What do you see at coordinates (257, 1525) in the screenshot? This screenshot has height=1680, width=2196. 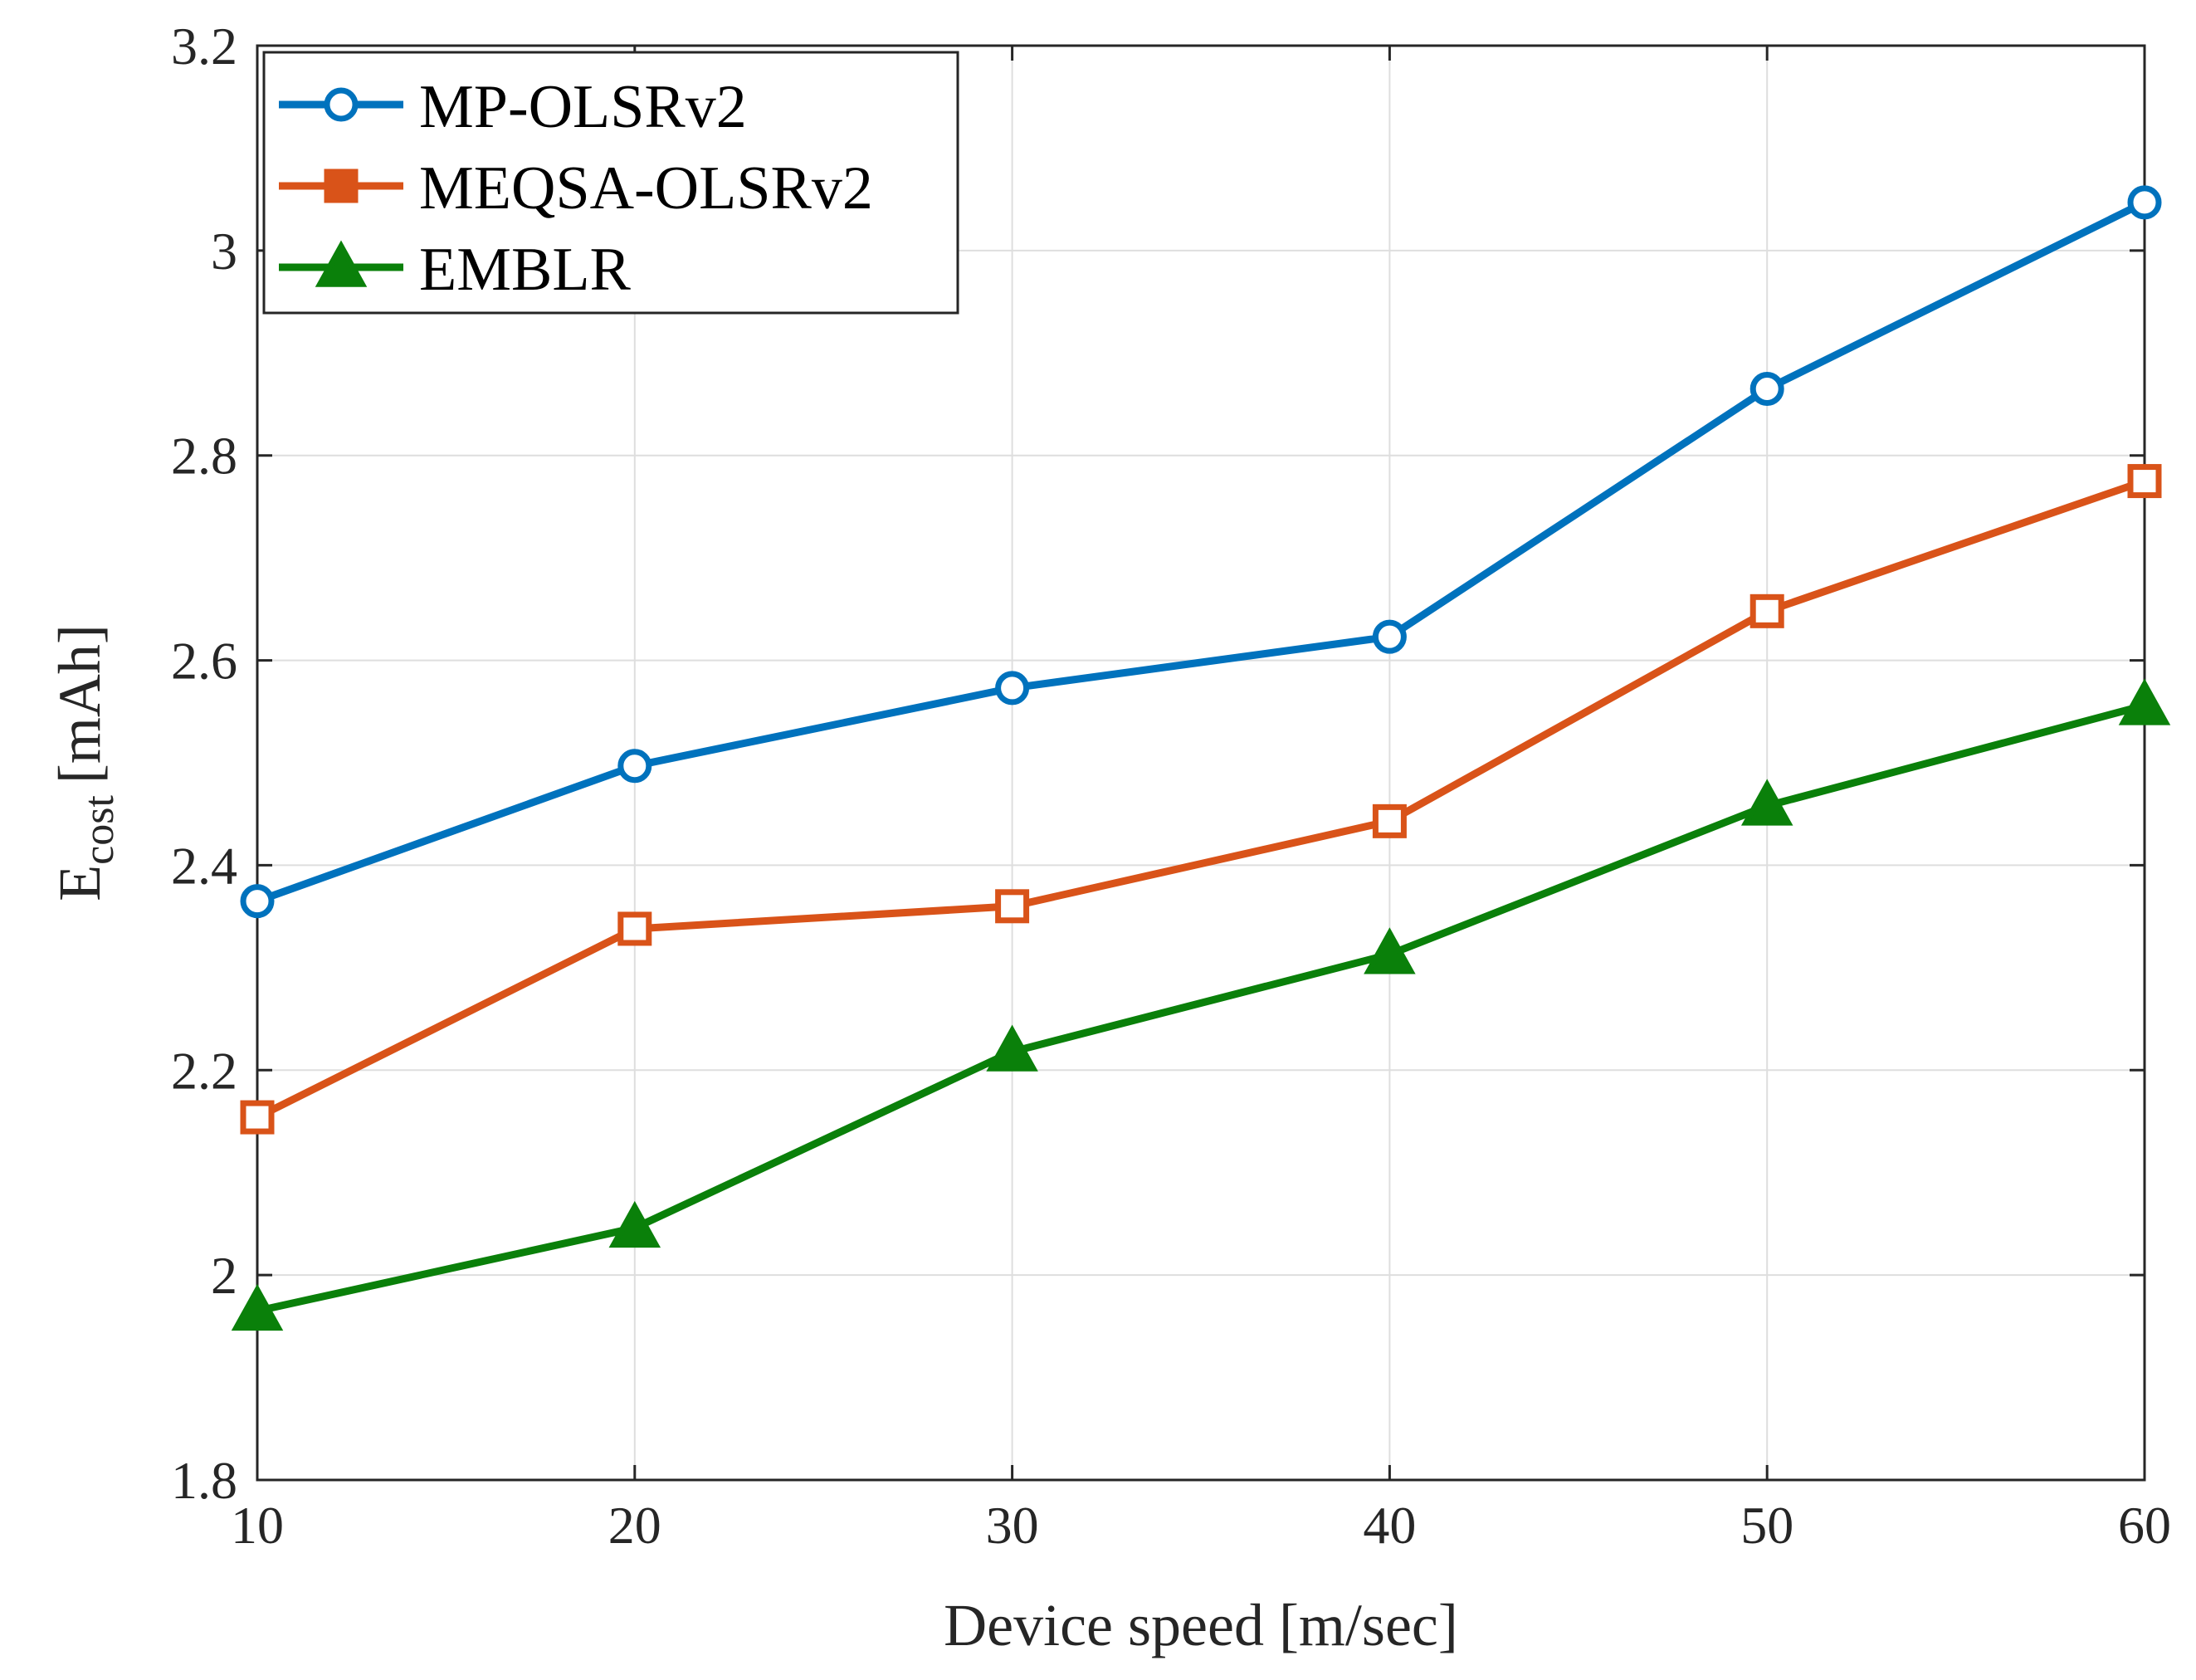 I see `x-tick-label: 10` at bounding box center [257, 1525].